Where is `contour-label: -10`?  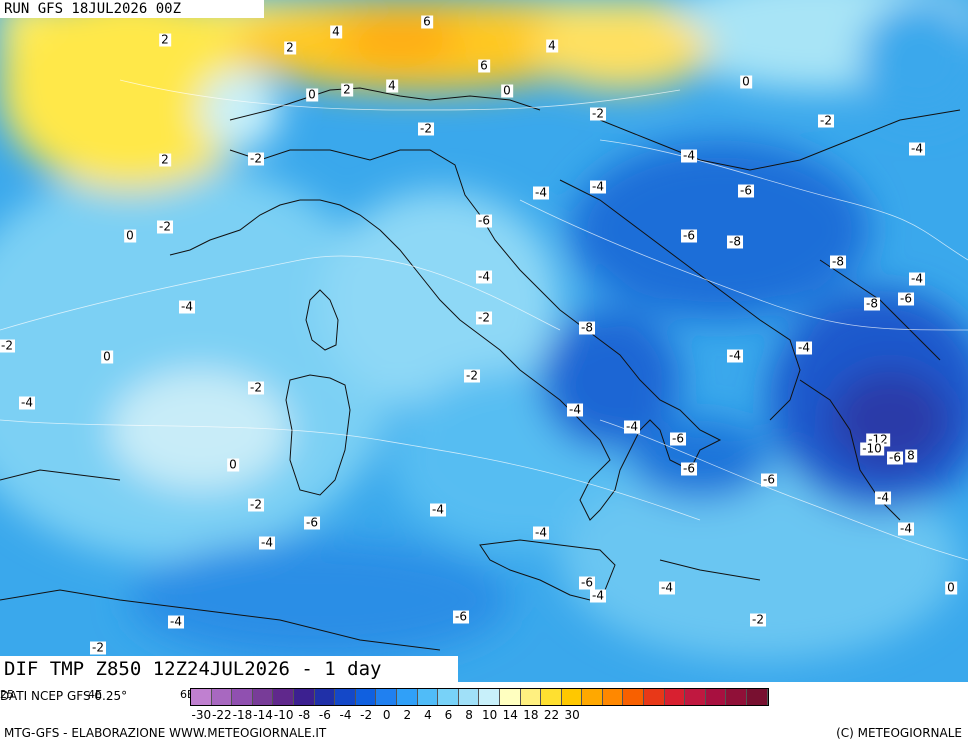
contour-label: -10 is located at coordinates (872, 448).